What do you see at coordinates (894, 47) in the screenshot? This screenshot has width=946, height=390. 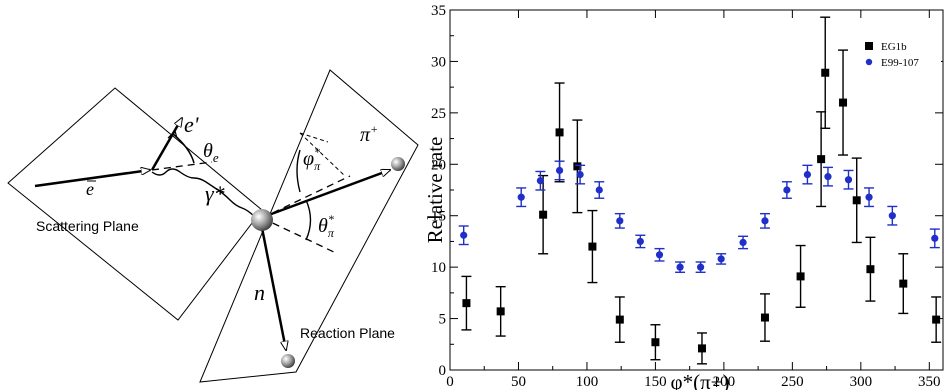 I see `legend-label: EG1b` at bounding box center [894, 47].